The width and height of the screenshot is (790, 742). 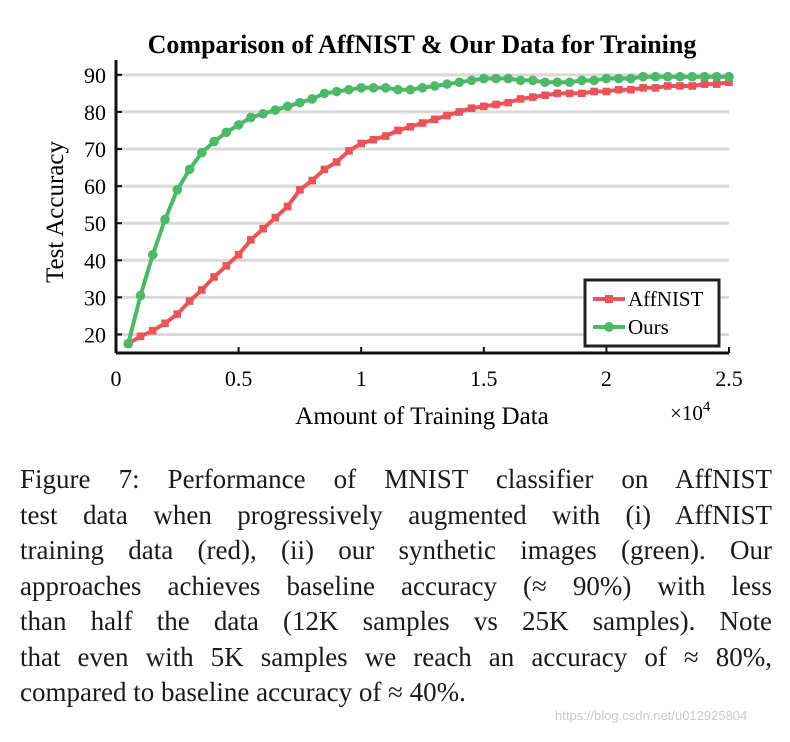 What do you see at coordinates (95, 260) in the screenshot?
I see `y-tick-label: 40` at bounding box center [95, 260].